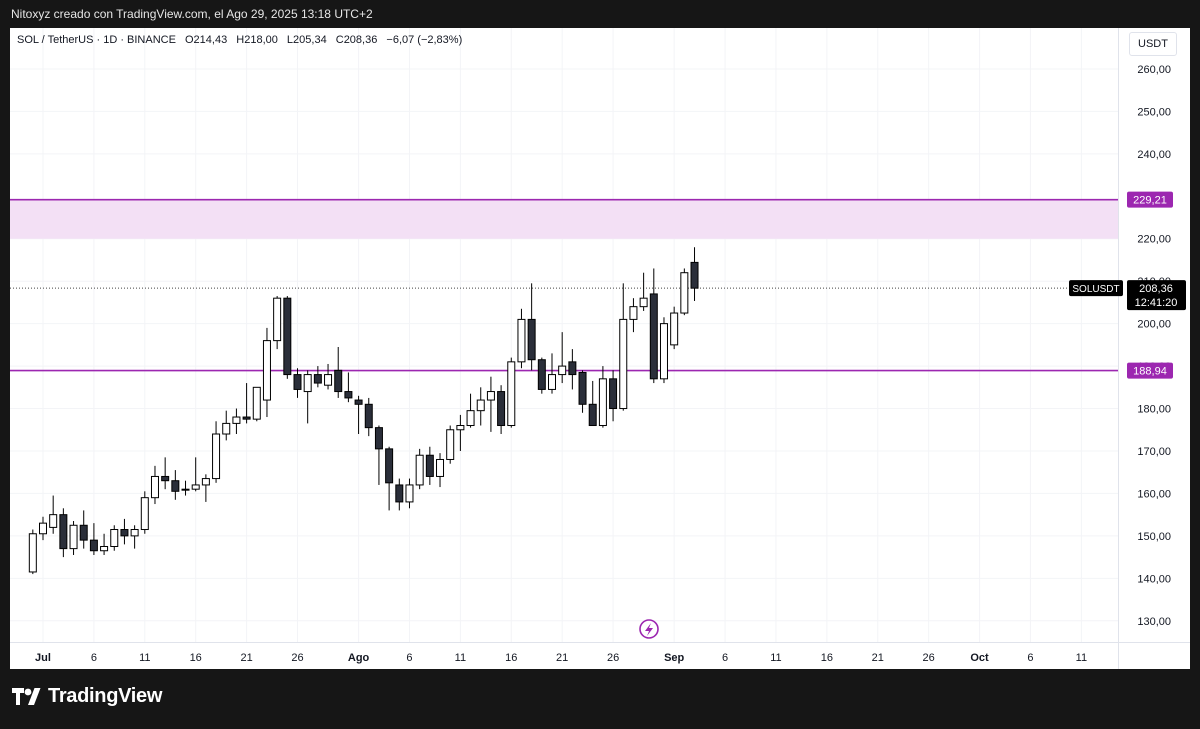 The image size is (1200, 729). I want to click on currency-button: USDT, so click(1153, 44).